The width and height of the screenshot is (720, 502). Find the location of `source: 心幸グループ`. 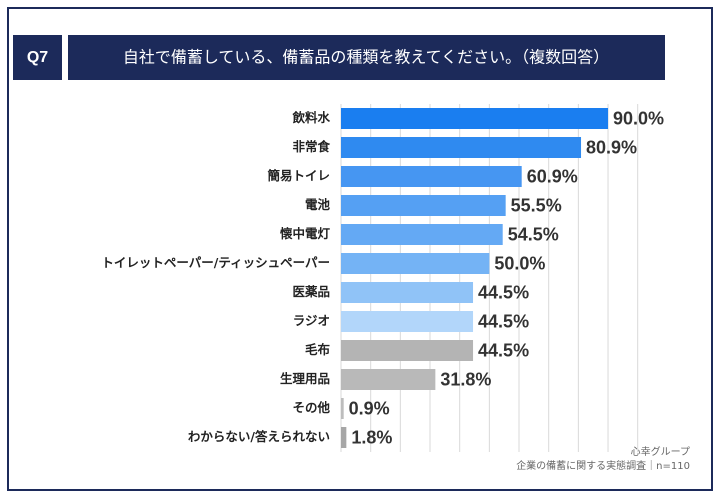

source: 心幸グループ is located at coordinates (660, 451).